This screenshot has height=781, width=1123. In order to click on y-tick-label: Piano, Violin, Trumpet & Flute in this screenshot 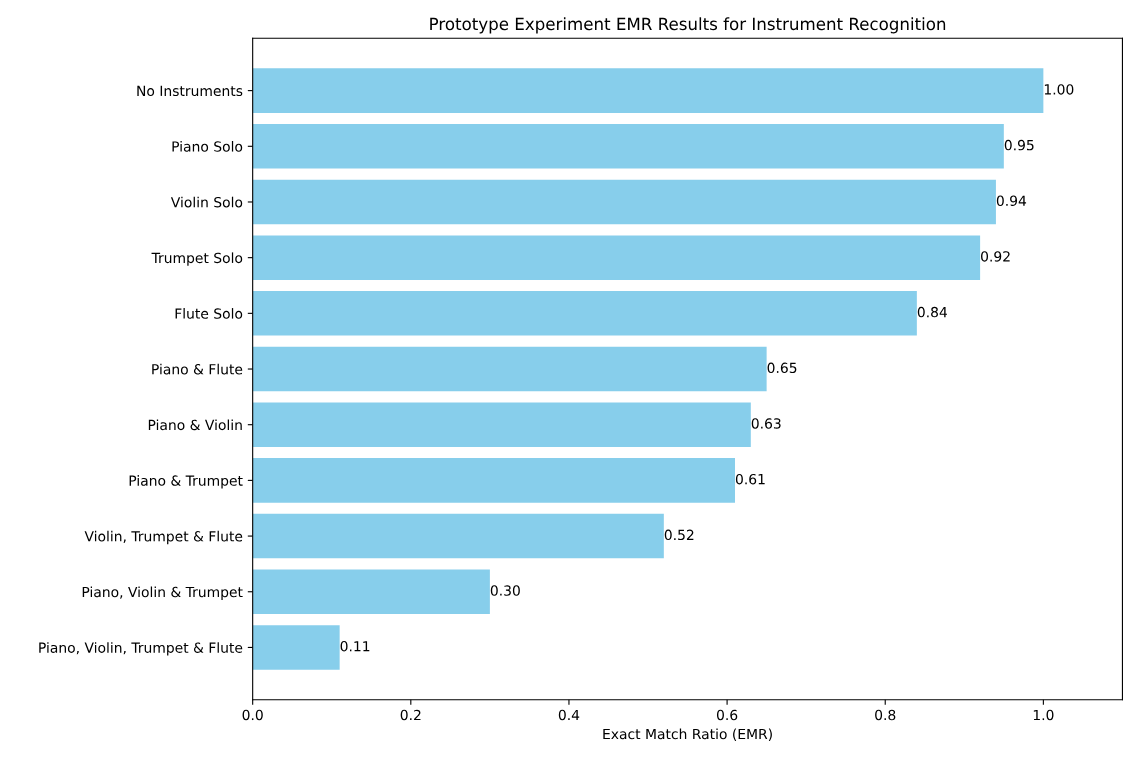, I will do `click(141, 649)`.